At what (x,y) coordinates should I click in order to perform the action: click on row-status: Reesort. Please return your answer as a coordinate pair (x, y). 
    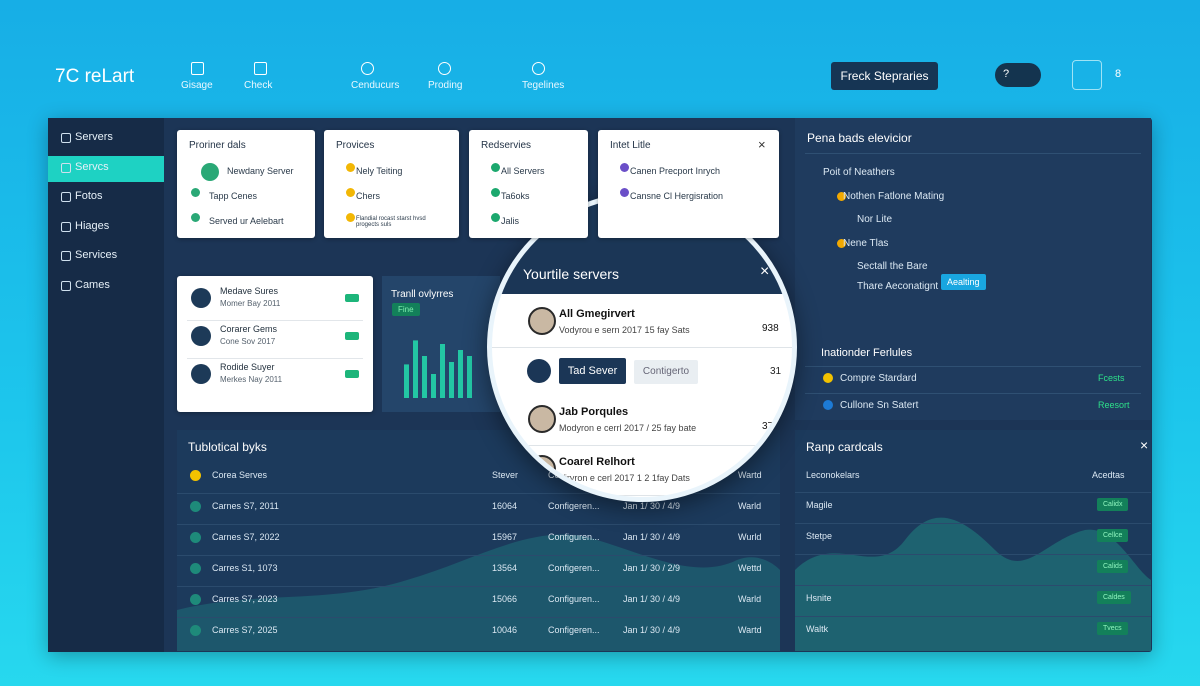
    Looking at the image, I should click on (1114, 405).